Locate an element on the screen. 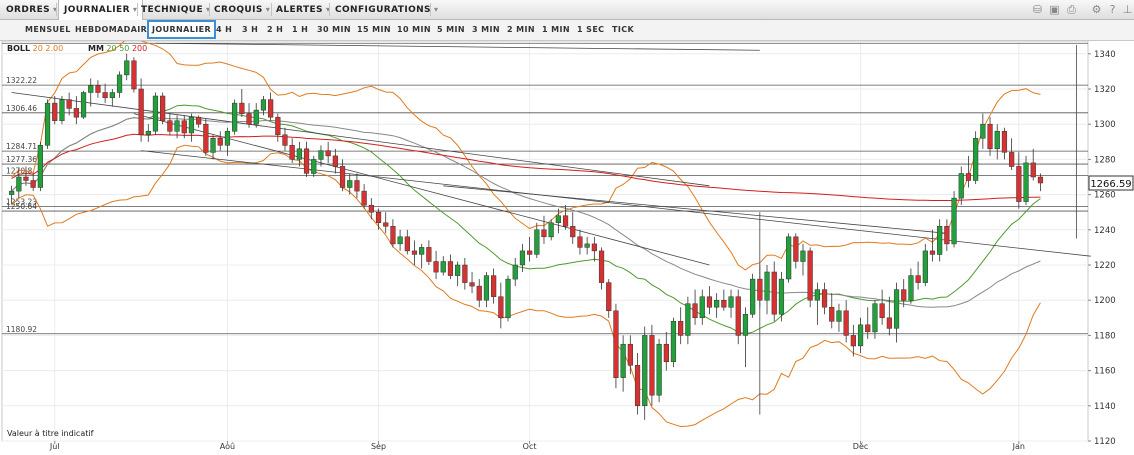  period-1sec: 1 SEC is located at coordinates (591, 29).